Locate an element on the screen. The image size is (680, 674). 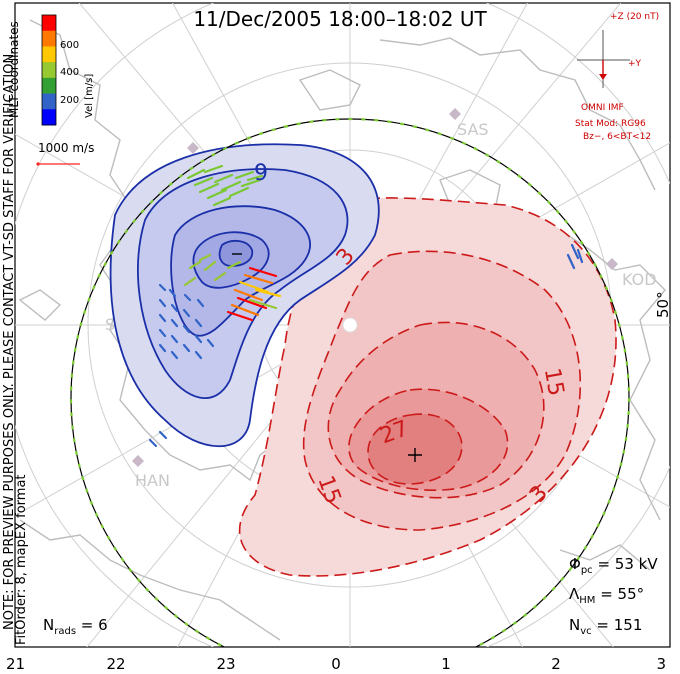
mlt-tick-label: 0 is located at coordinates (336, 664).